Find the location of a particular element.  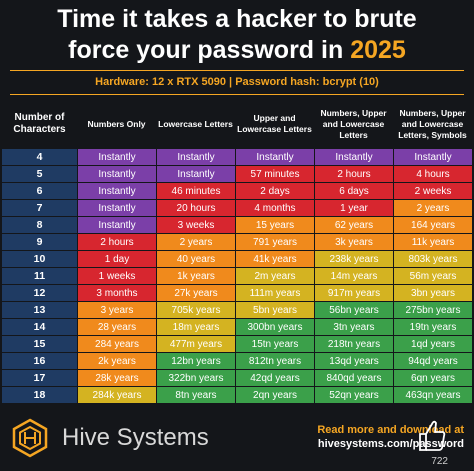

time-cell: 2 years is located at coordinates (432, 208).